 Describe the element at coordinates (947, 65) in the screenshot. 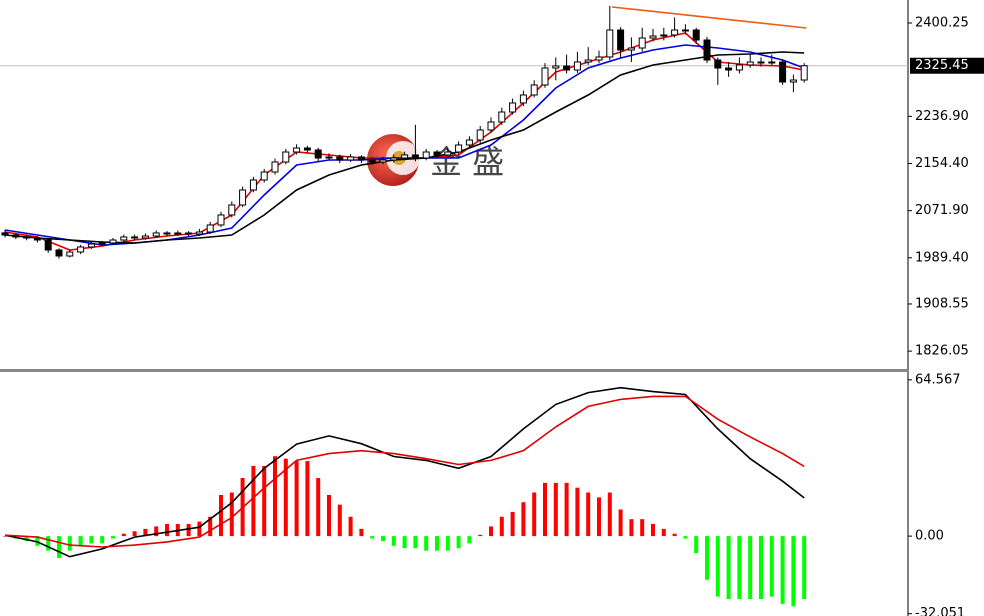

I see `last-price-box` at that location.